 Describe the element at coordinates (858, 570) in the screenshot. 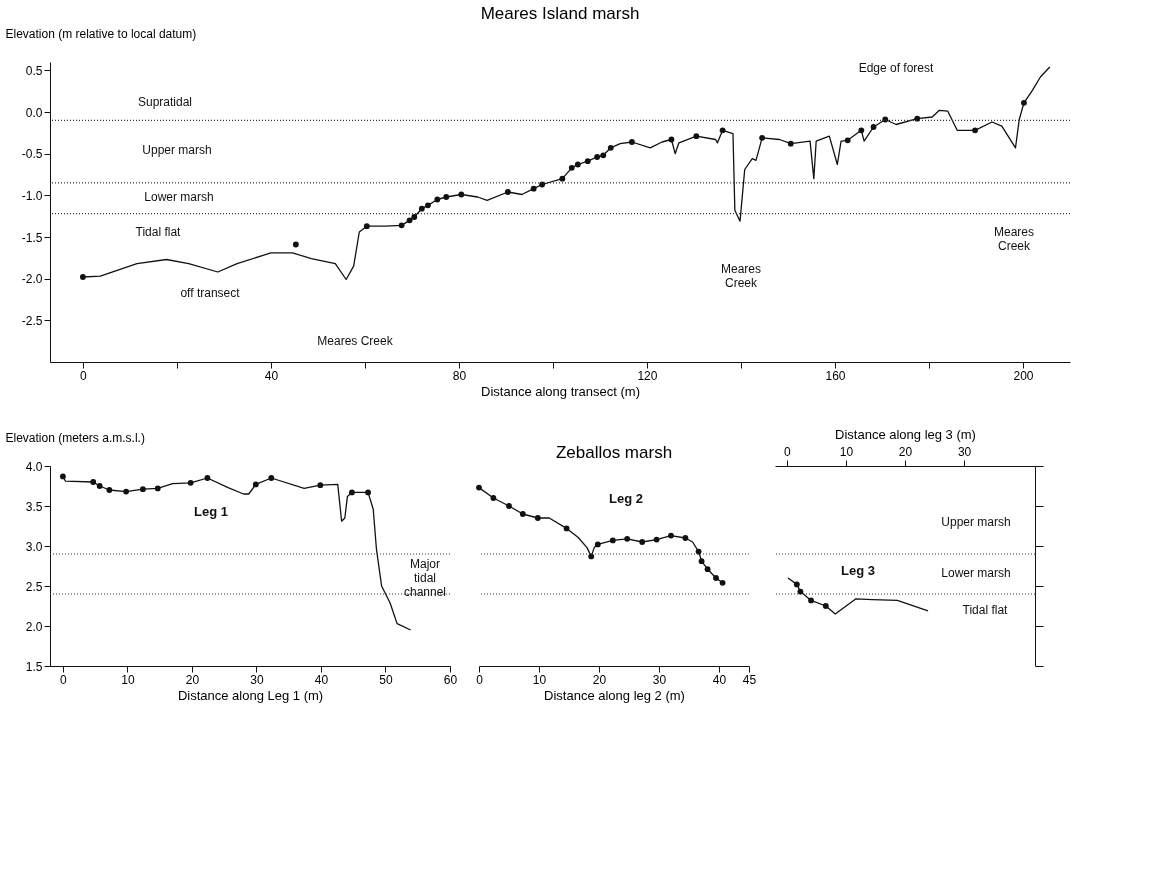

I see `annotation: Leg 3` at that location.